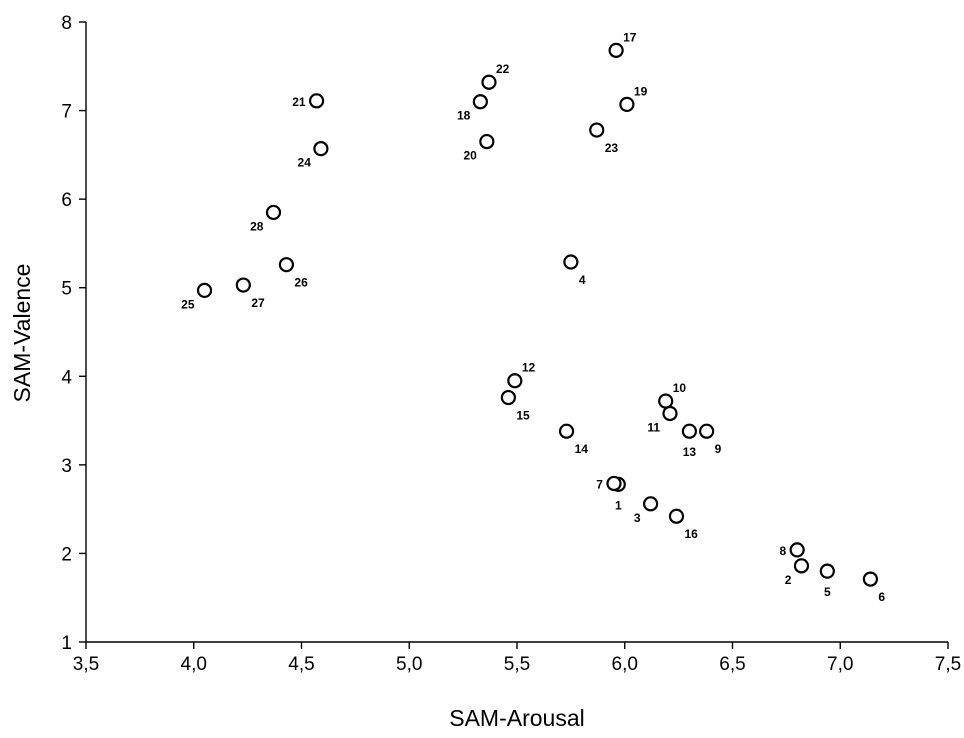  What do you see at coordinates (690, 452) in the screenshot?
I see `point-label: 13` at bounding box center [690, 452].